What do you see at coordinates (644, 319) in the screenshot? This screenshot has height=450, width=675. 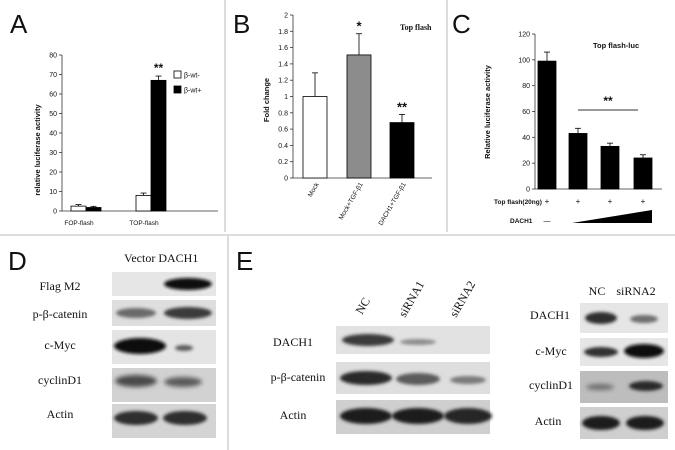 I see `blot-e2-band-dach1-sirna2` at bounding box center [644, 319].